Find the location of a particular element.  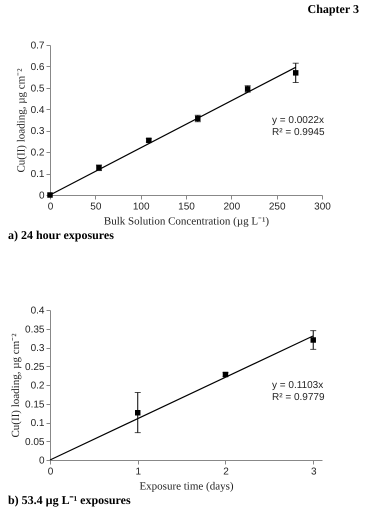

y-tick-label: 0.6 is located at coordinates (37, 67).